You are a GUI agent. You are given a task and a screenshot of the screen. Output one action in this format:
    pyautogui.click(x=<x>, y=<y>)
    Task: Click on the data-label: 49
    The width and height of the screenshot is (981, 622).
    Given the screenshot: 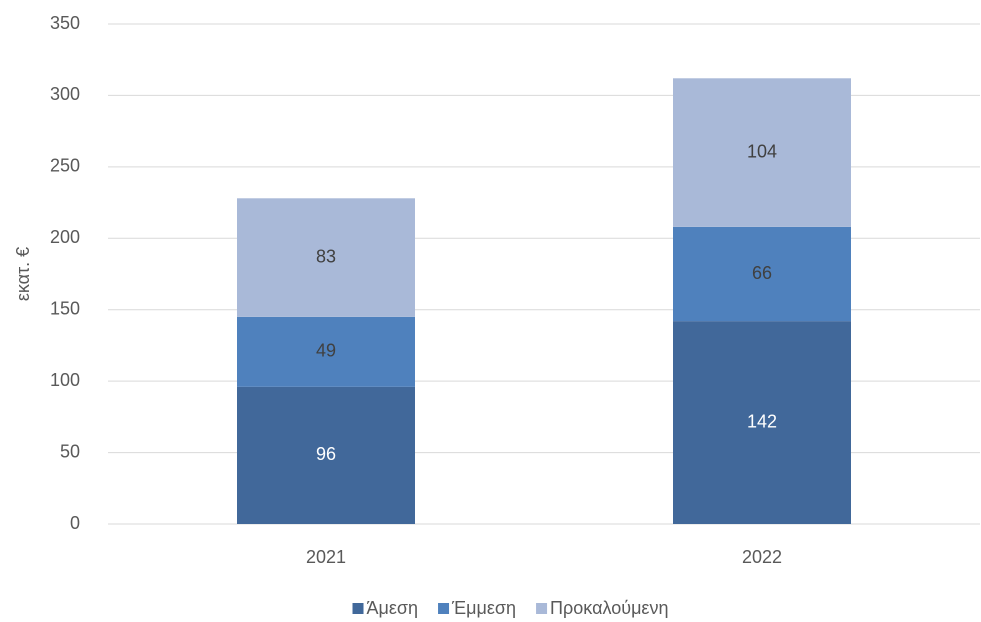 What is the action you would take?
    pyautogui.click(x=326, y=351)
    